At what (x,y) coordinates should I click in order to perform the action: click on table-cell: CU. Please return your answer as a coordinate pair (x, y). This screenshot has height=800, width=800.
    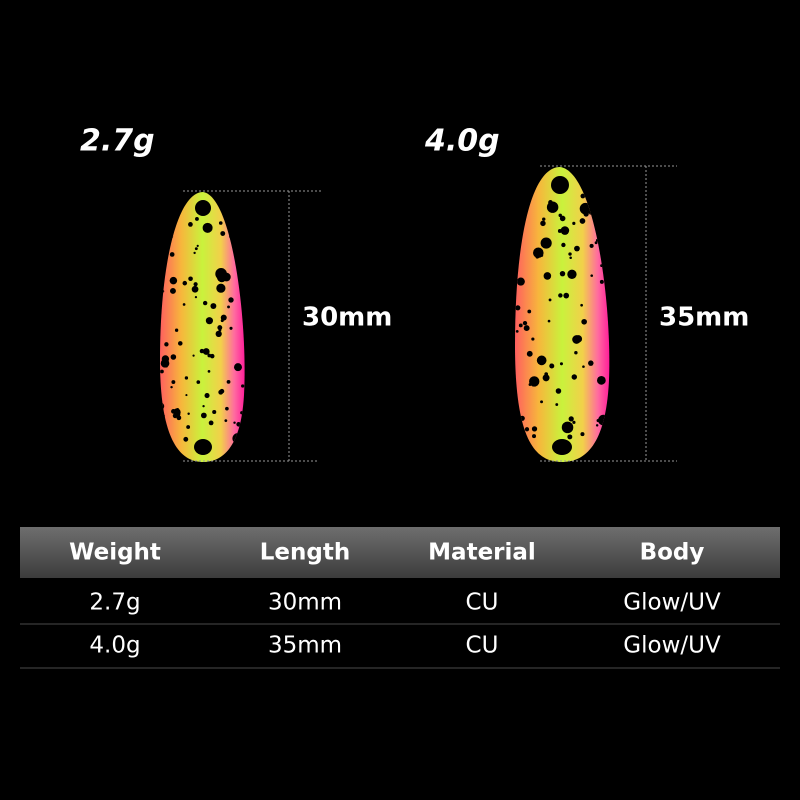
    Looking at the image, I should click on (482, 646).